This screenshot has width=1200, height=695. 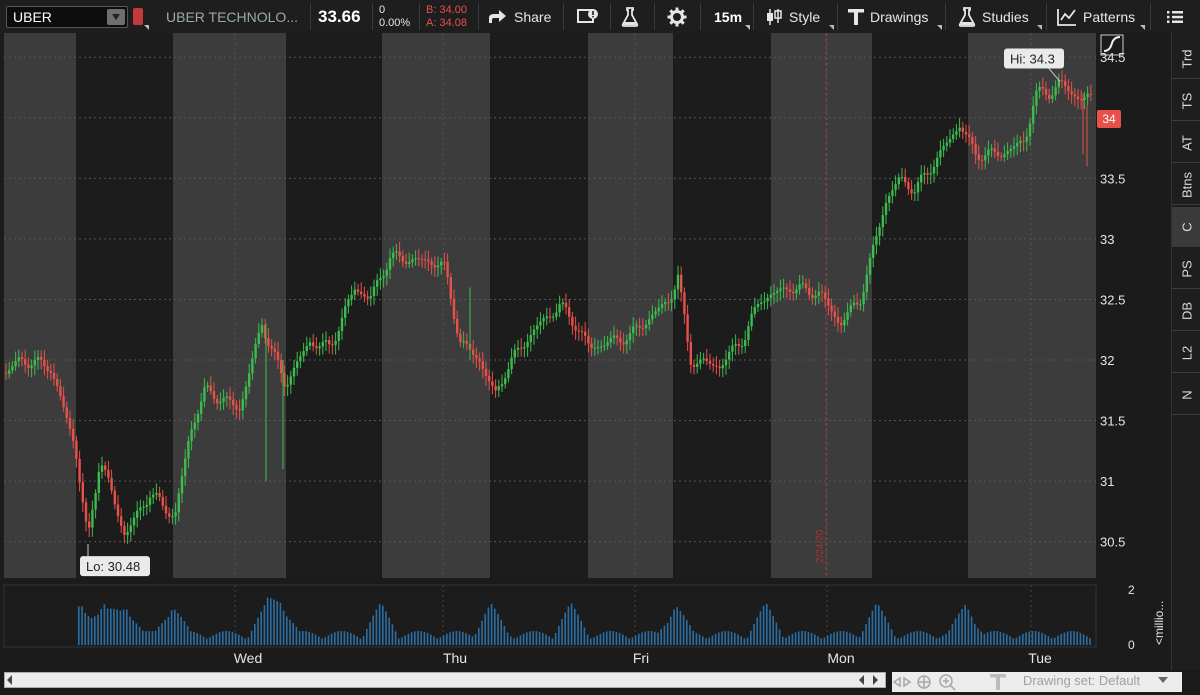 I want to click on drawing-set-dropdown-icon, so click(x=1163, y=680).